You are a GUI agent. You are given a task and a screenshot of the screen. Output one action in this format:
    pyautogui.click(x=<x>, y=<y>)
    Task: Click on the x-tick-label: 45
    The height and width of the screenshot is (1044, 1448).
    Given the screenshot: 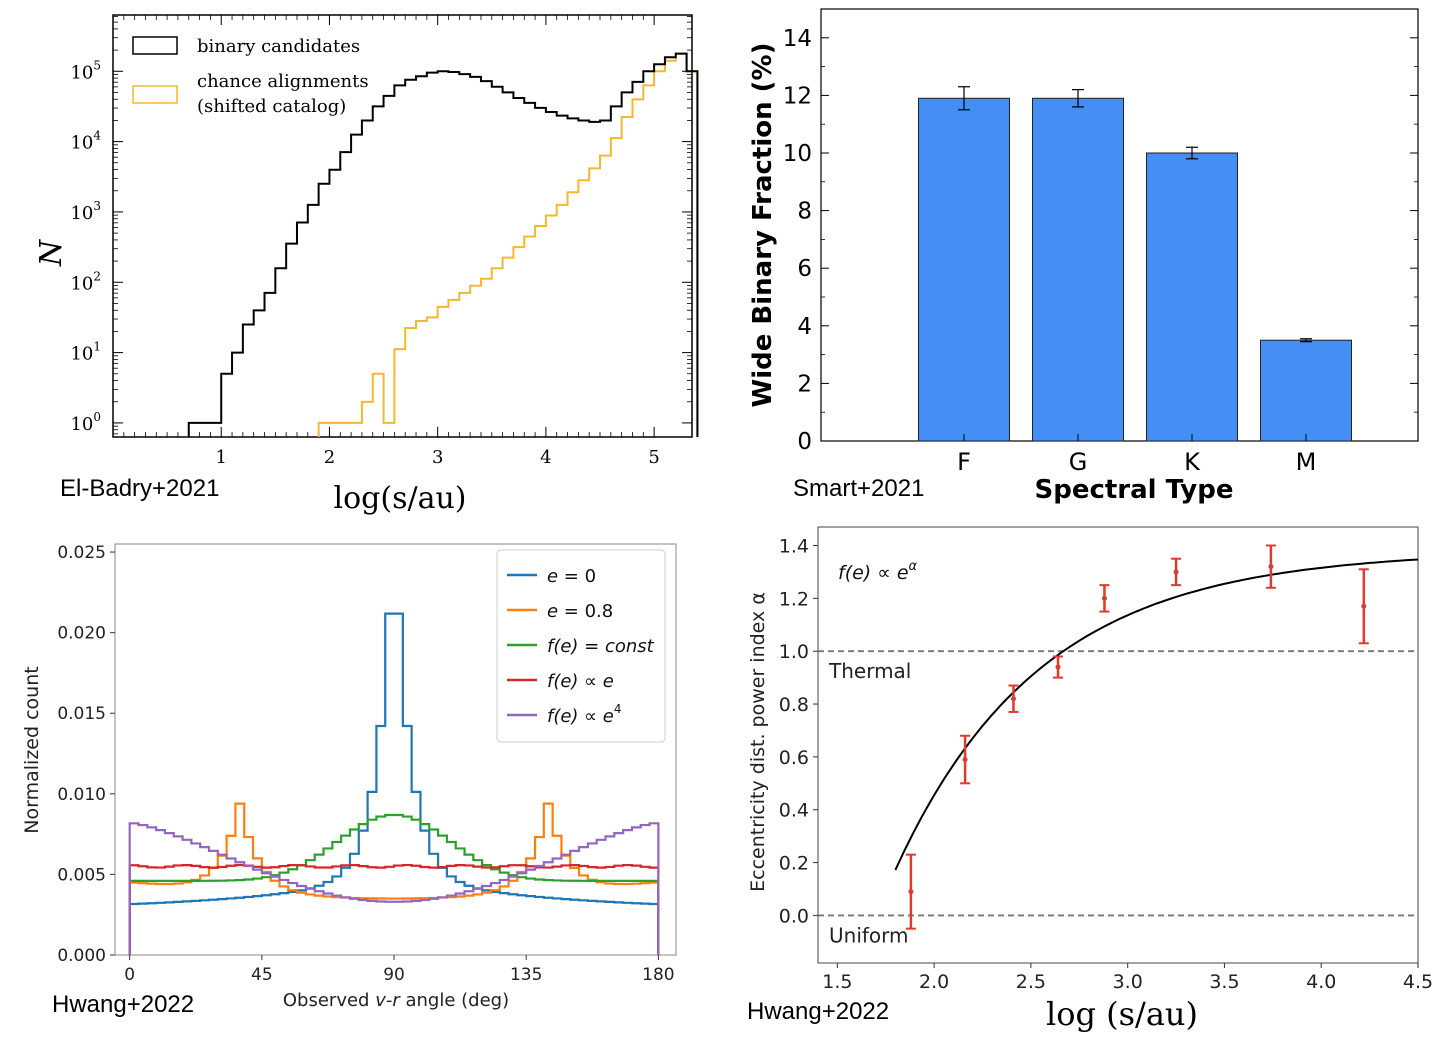 What is the action you would take?
    pyautogui.click(x=262, y=975)
    